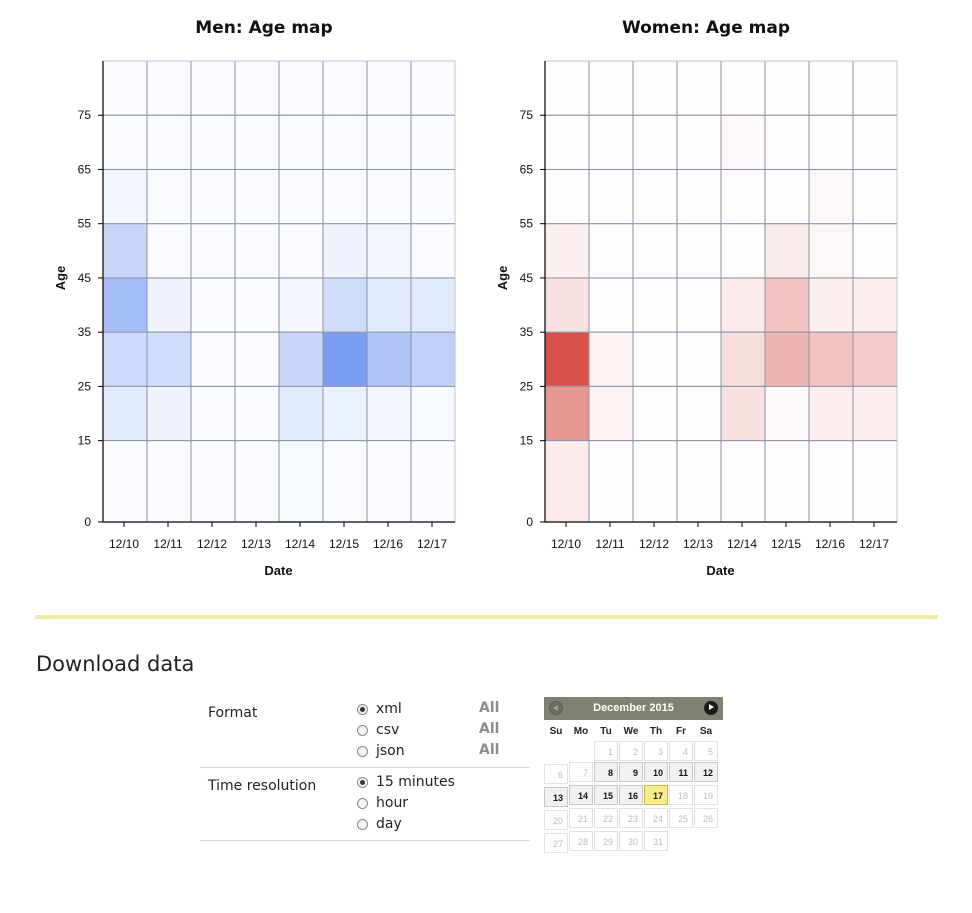 The width and height of the screenshot is (972, 913). What do you see at coordinates (681, 731) in the screenshot?
I see `weekday-fr: Fr` at bounding box center [681, 731].